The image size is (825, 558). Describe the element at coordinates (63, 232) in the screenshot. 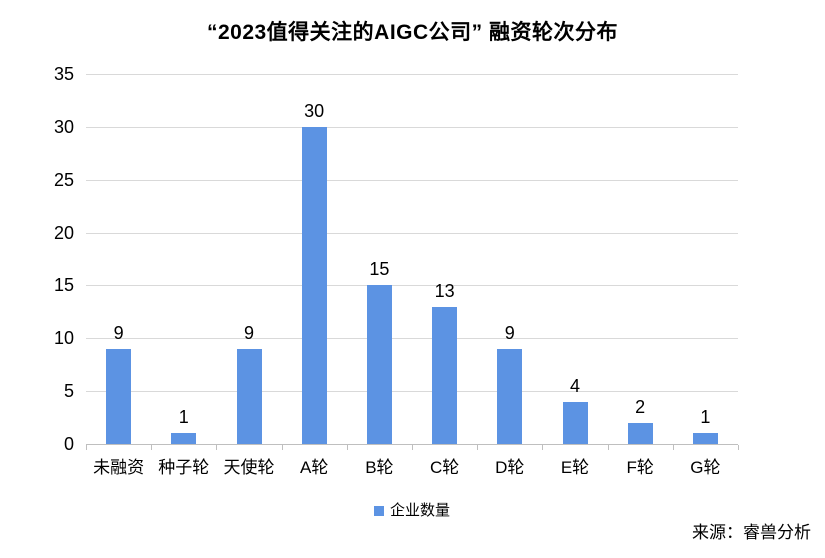

I see `y-axis-tick-label: 20` at that location.